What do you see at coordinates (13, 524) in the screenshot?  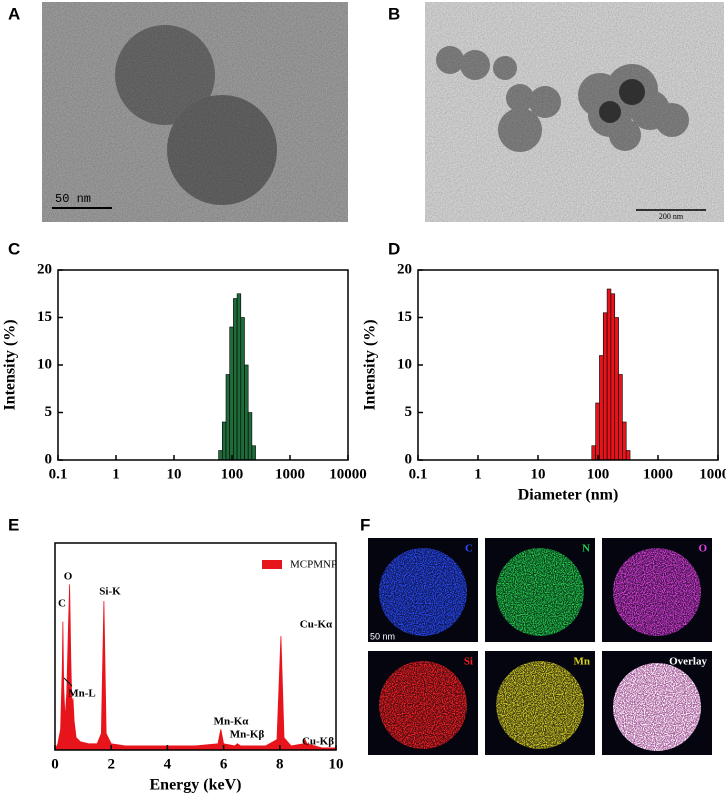 I see `panel-label: E` at bounding box center [13, 524].